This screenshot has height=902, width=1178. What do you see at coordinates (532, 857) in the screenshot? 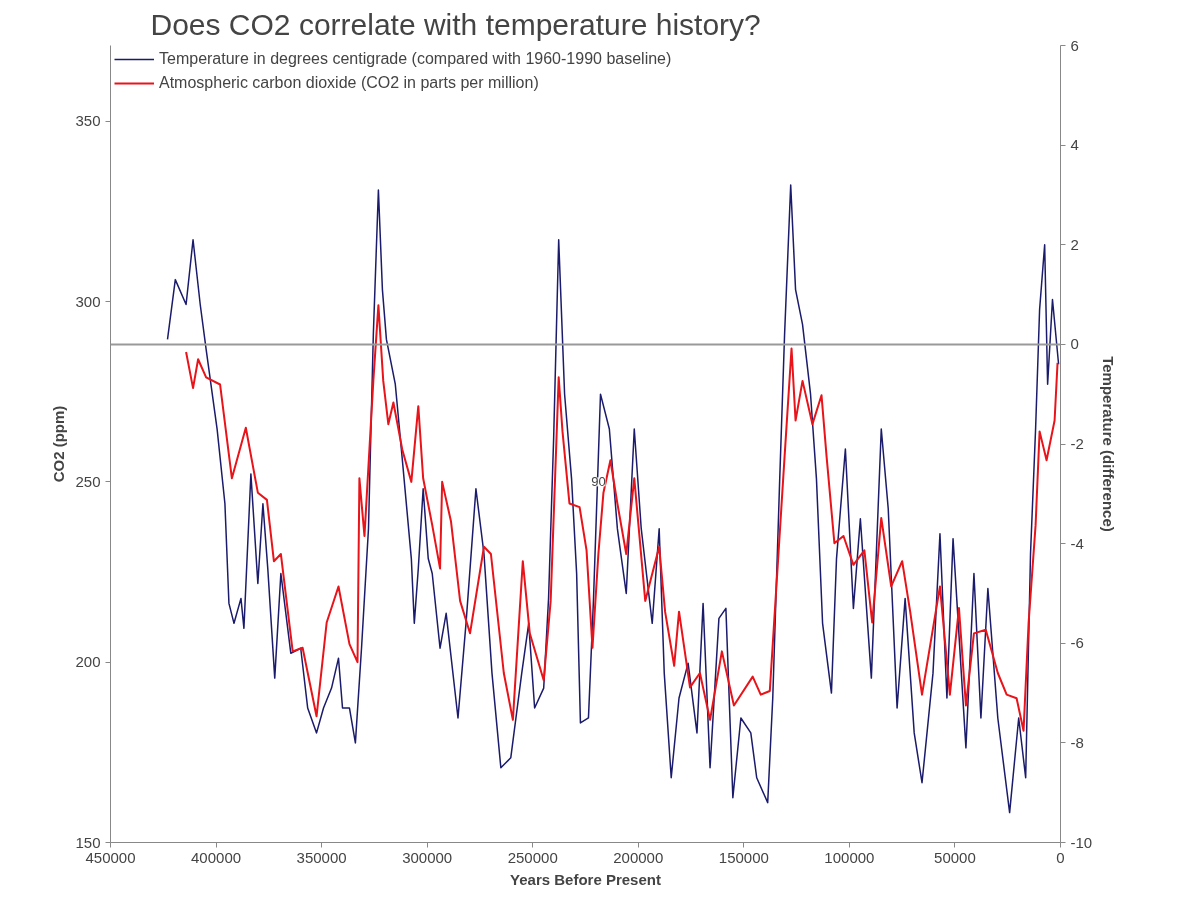
I see `x-tick-label: 250000` at bounding box center [532, 857].